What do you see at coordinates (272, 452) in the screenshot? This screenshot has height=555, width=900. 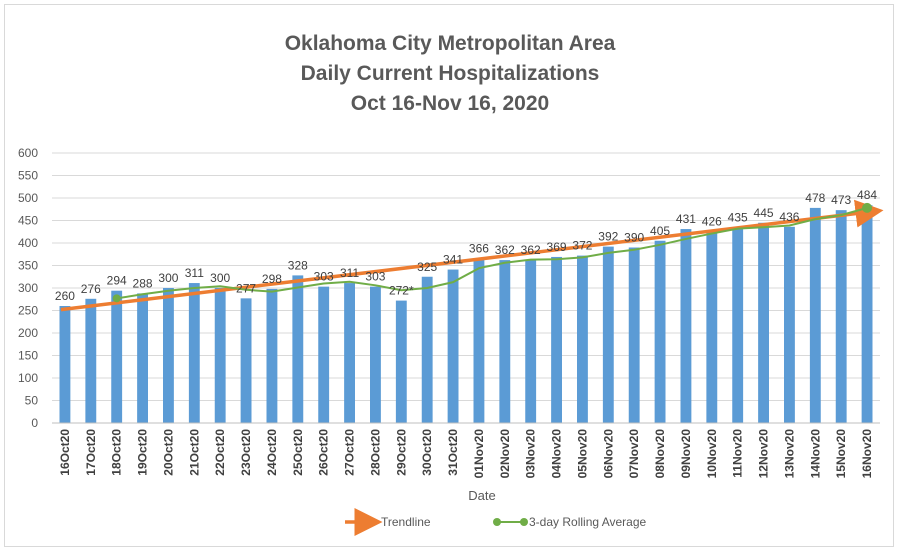 I see `x-tick-label: 24Oct20` at bounding box center [272, 452].